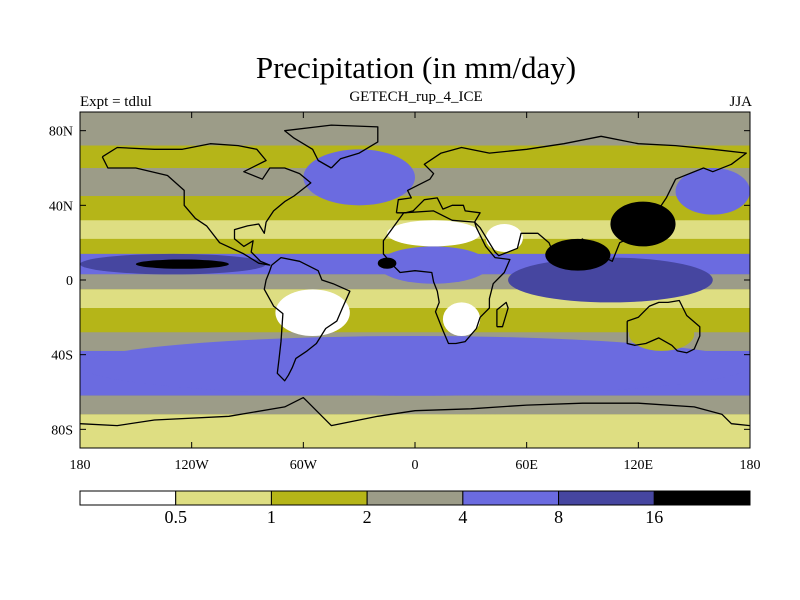 Image resolution: width=800 pixels, height=600 pixels. What do you see at coordinates (304, 465) in the screenshot?
I see `x-tick-label: 60W` at bounding box center [304, 465].